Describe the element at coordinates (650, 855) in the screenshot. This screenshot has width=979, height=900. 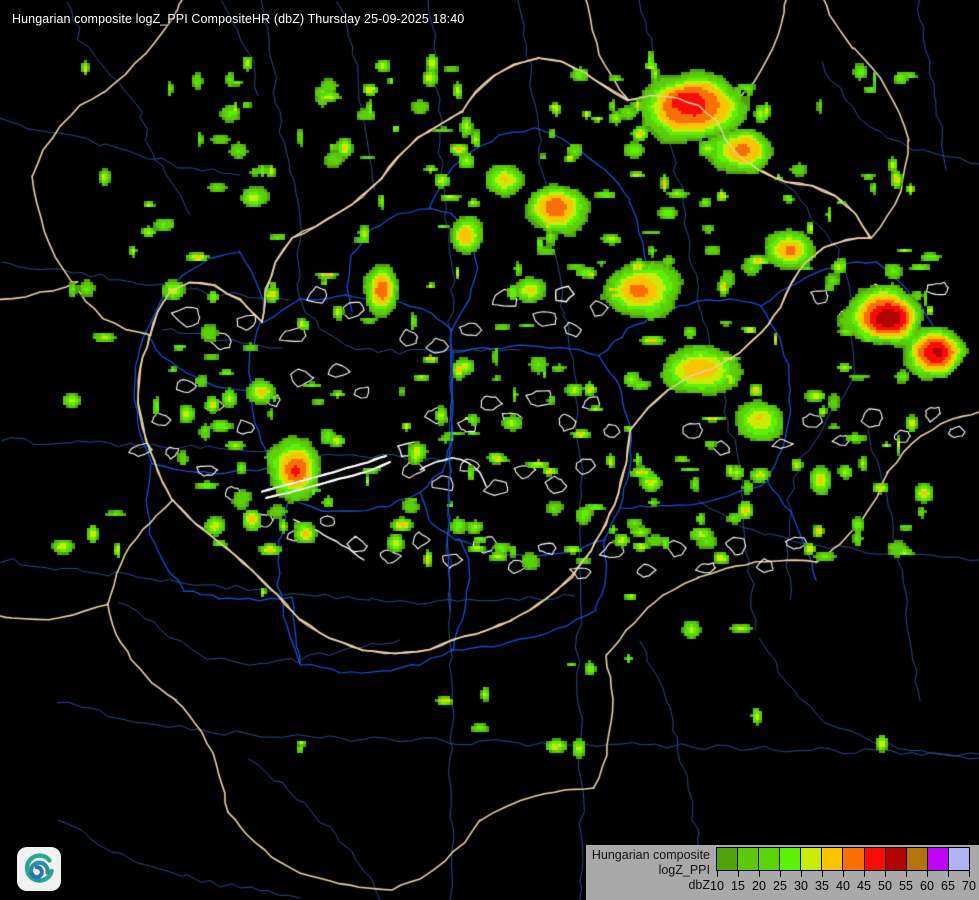
I see `legend-caption-line-1: Hungarian composite` at that location.